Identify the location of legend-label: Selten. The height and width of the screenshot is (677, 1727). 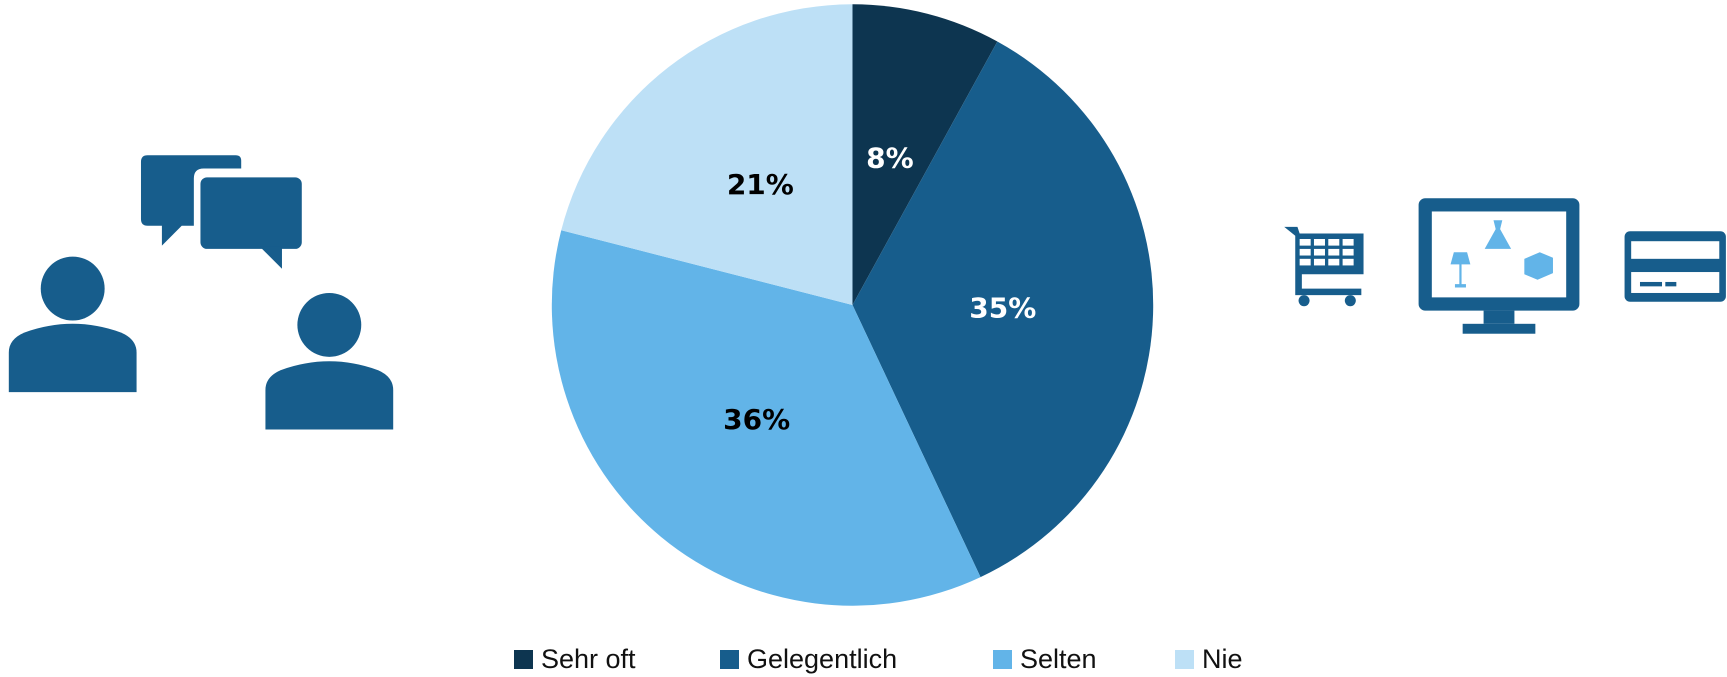
(1058, 659).